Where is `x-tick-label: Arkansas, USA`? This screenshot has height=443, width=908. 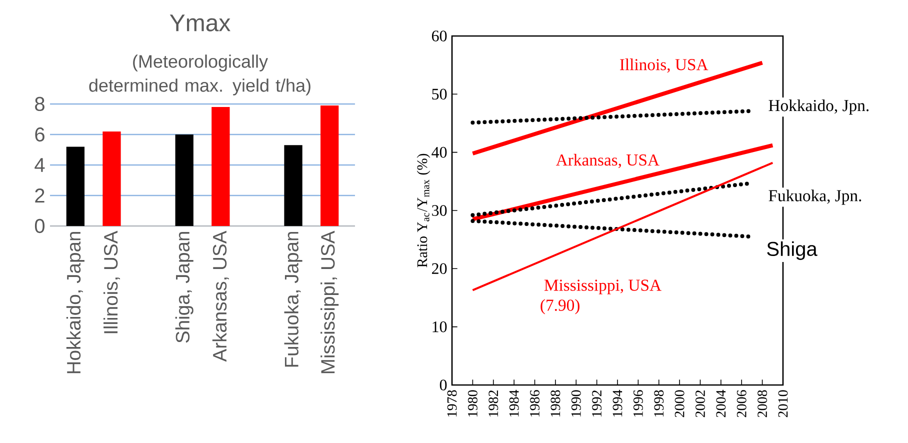 x-tick-label: Arkansas, USA is located at coordinates (220, 296).